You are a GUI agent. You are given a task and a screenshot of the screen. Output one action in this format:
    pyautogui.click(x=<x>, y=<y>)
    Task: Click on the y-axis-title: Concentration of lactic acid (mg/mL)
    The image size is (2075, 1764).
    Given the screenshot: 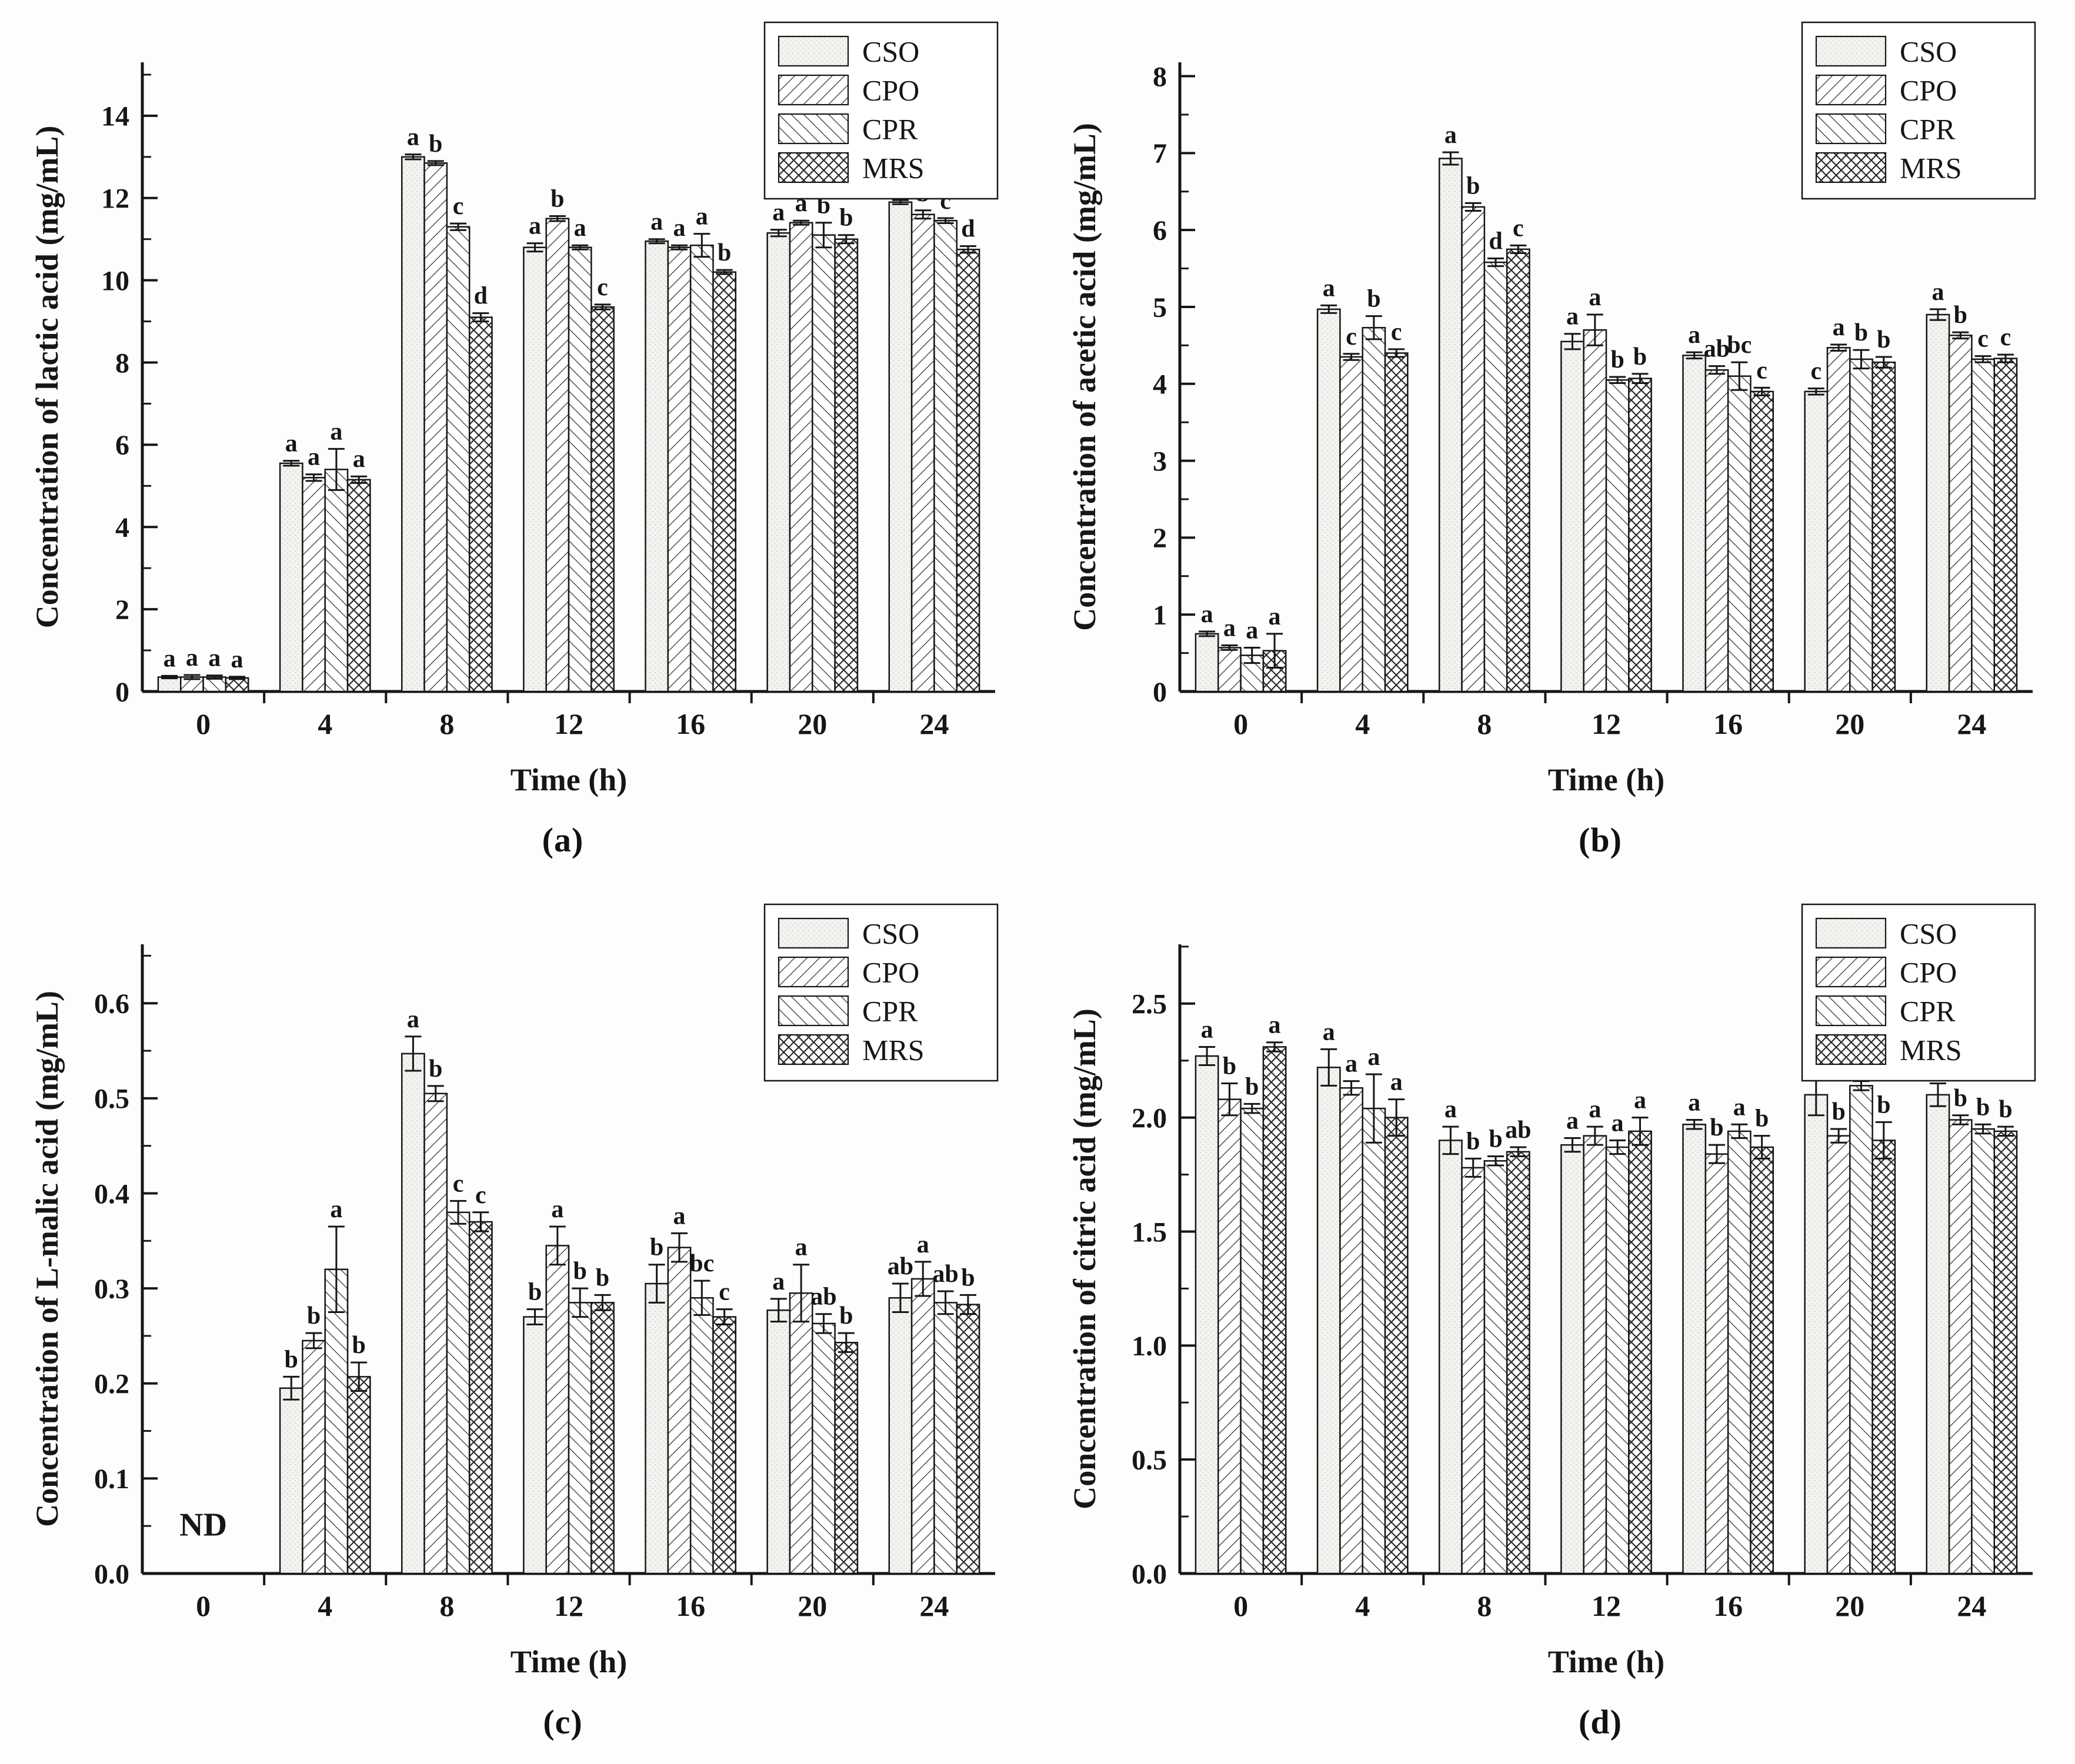 What is the action you would take?
    pyautogui.click(x=47, y=377)
    